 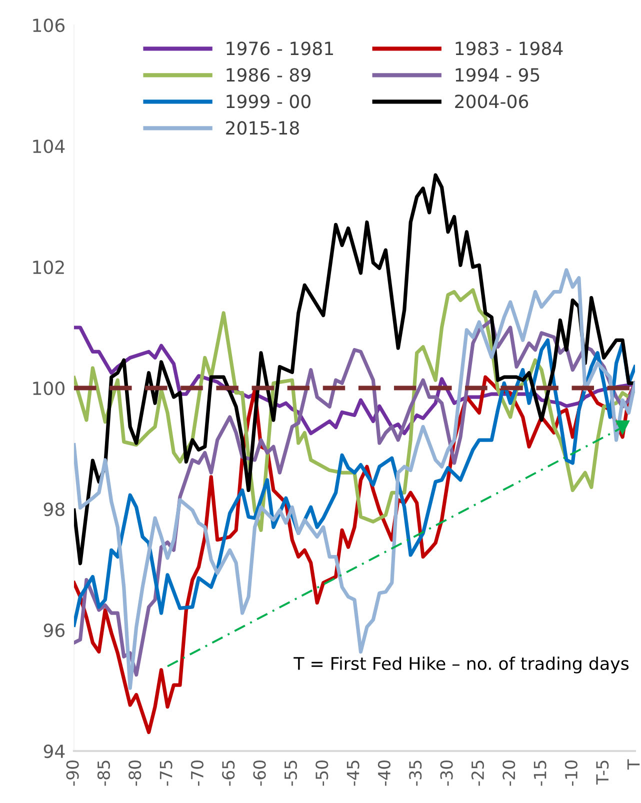 What do you see at coordinates (54, 509) in the screenshot?
I see `y-tick-label: 98` at bounding box center [54, 509].